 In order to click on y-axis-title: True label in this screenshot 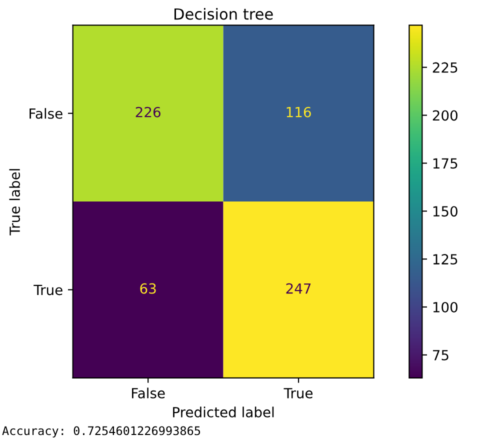, I will do `click(14, 202)`.